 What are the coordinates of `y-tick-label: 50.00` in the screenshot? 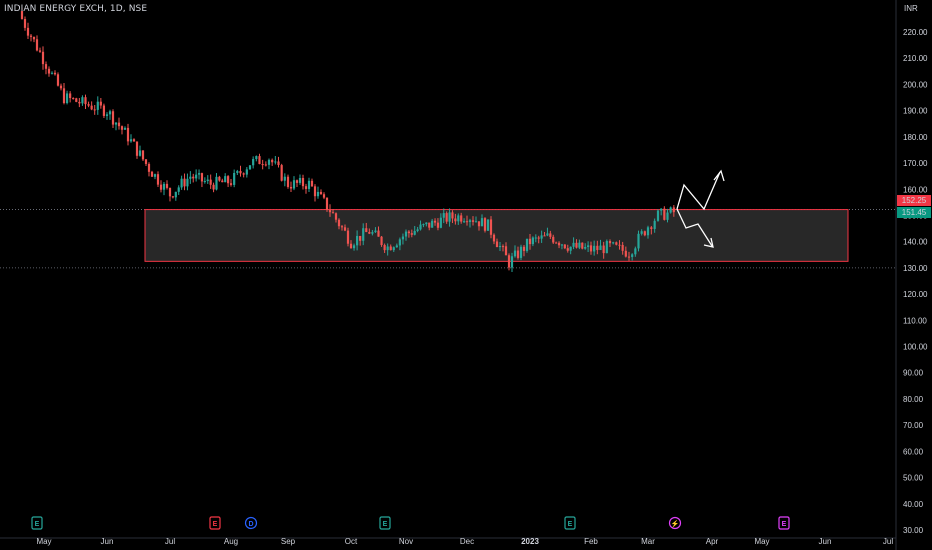 It's located at (913, 478).